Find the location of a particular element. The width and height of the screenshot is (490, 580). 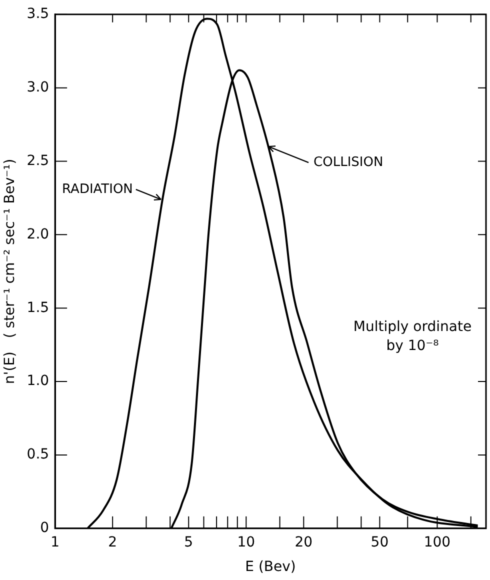

y-tick-label: 1.0 is located at coordinates (38, 381).